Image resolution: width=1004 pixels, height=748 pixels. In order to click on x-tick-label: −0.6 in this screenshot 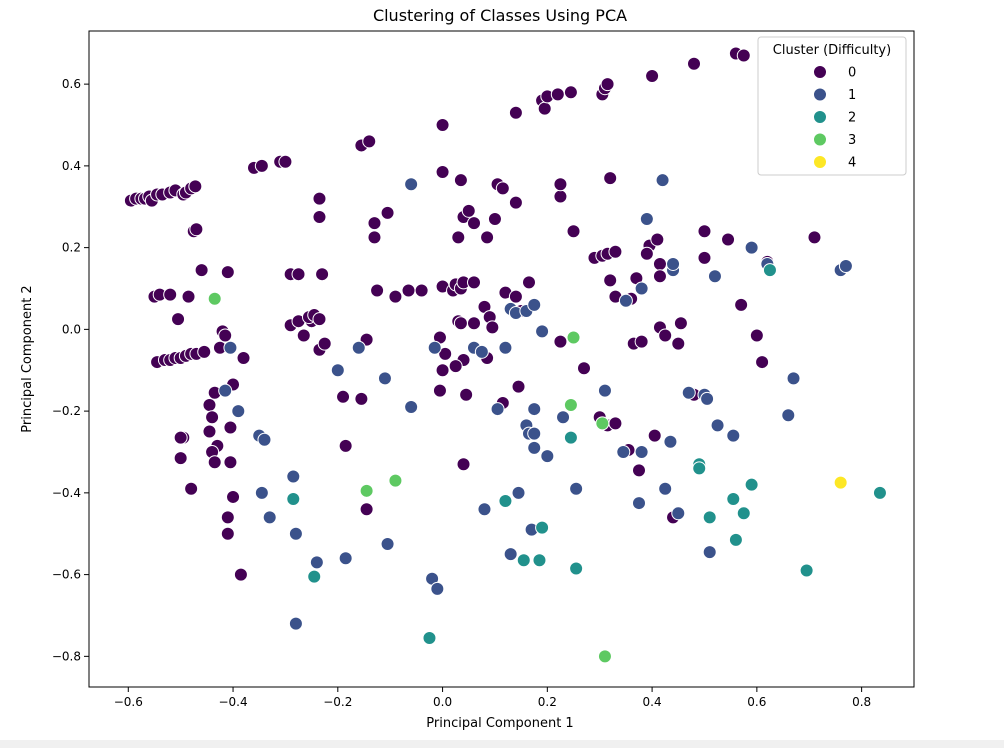, I will do `click(128, 702)`.